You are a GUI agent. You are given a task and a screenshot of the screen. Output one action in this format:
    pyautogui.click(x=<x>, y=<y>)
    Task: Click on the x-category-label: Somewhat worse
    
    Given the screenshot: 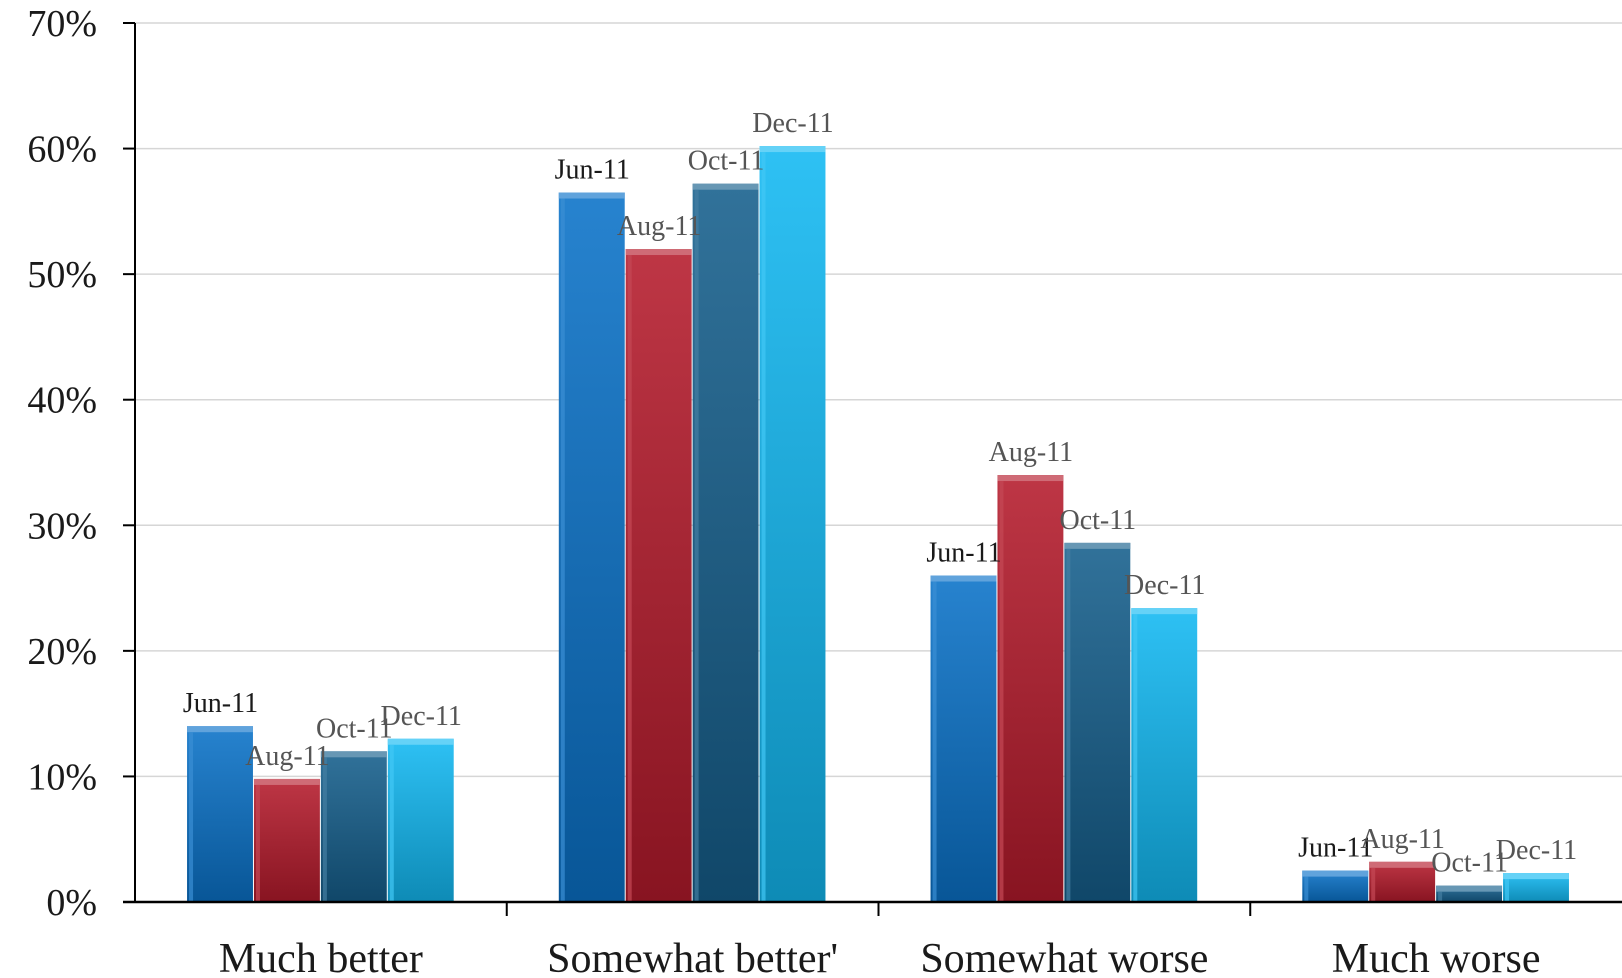 What is the action you would take?
    pyautogui.click(x=1064, y=957)
    